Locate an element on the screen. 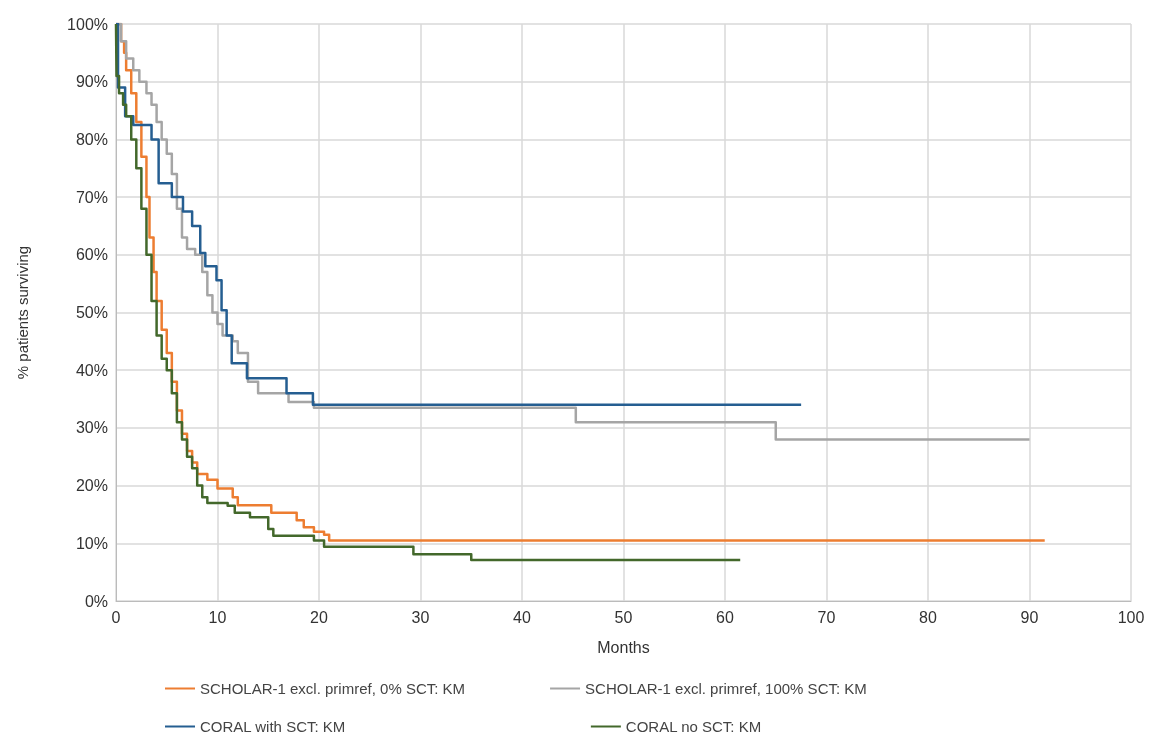 The image size is (1157, 751). legend-label: CORAL no SCT: KM is located at coordinates (693, 726).